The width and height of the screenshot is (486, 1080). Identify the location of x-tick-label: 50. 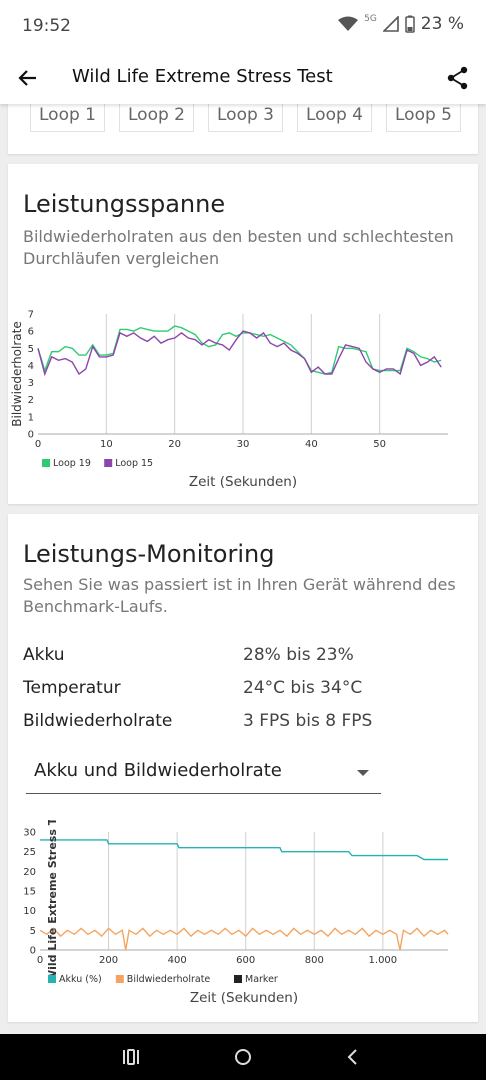
(379, 444).